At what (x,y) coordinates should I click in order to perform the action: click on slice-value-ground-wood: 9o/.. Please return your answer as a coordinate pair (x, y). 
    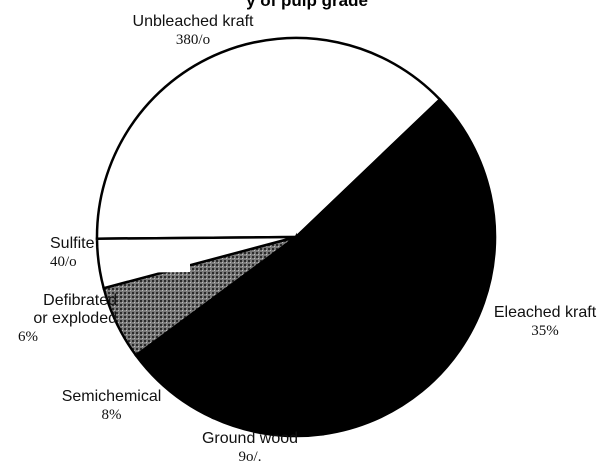
    Looking at the image, I should click on (250, 457).